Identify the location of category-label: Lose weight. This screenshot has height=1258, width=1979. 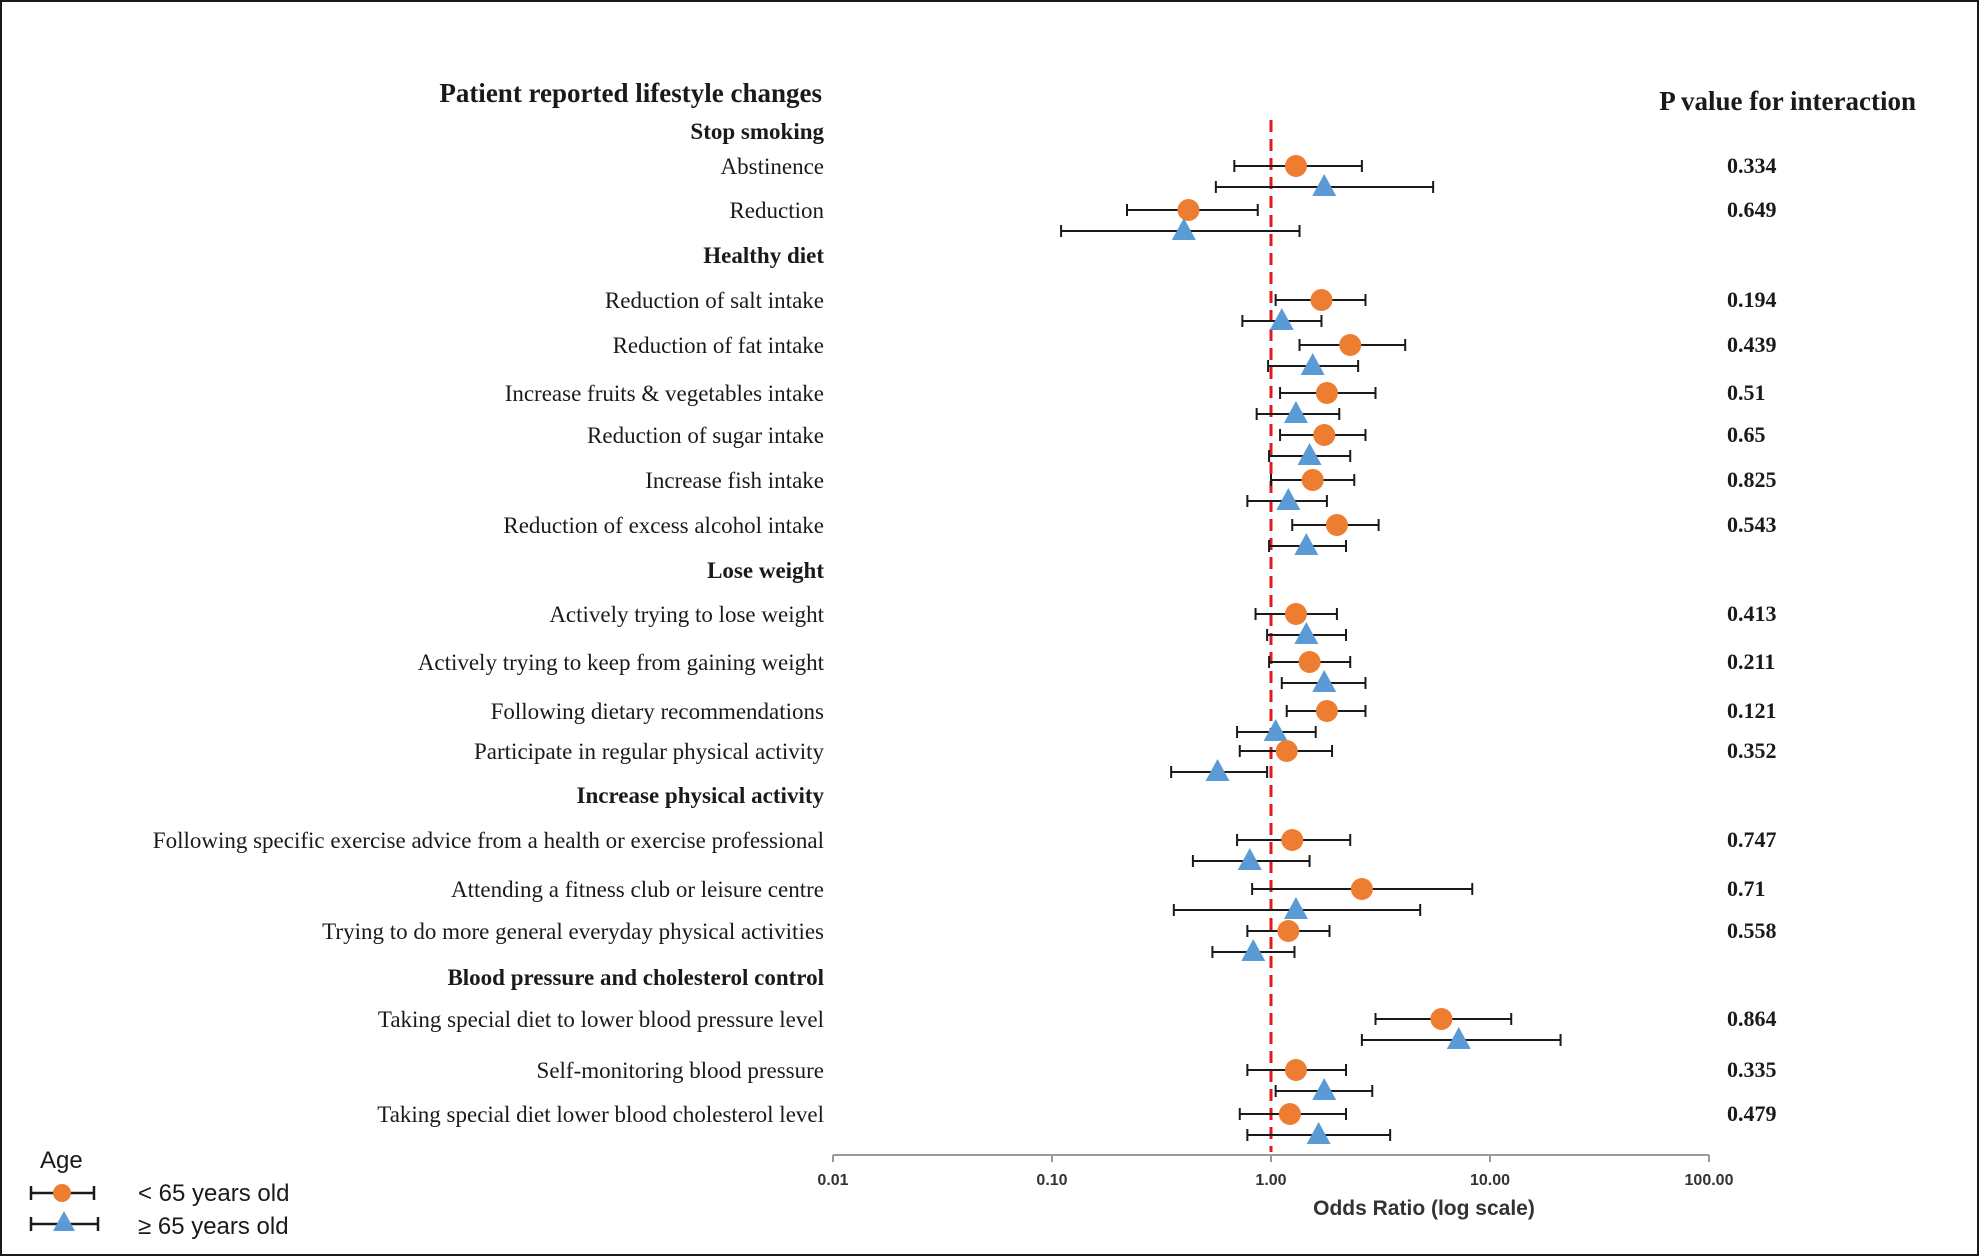
(765, 570).